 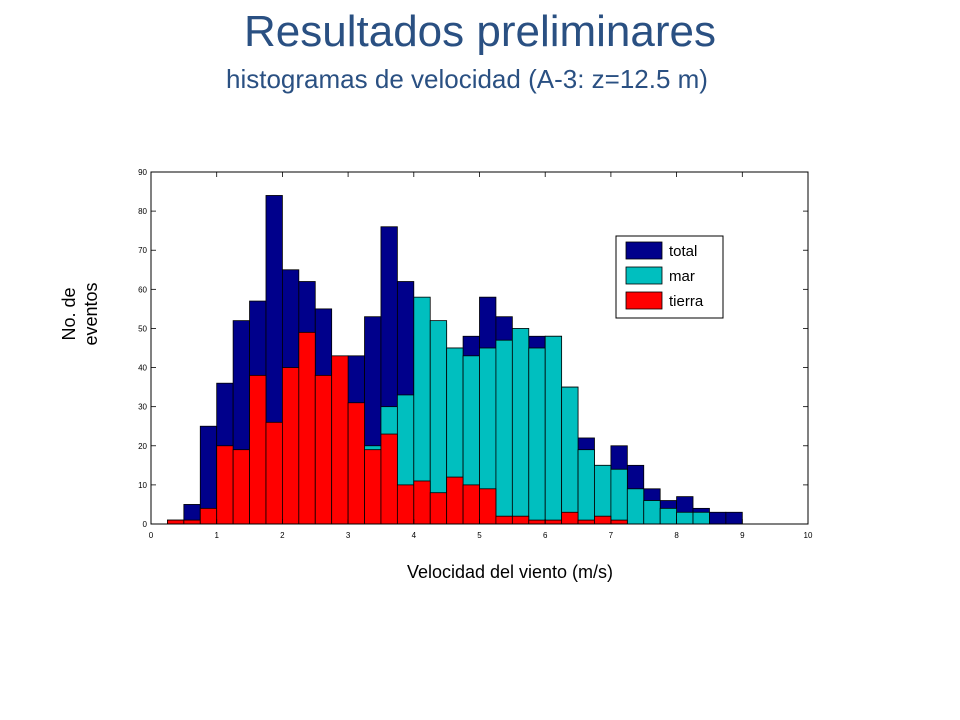 What do you see at coordinates (216, 535) in the screenshot?
I see `x-tick-label: 1` at bounding box center [216, 535].